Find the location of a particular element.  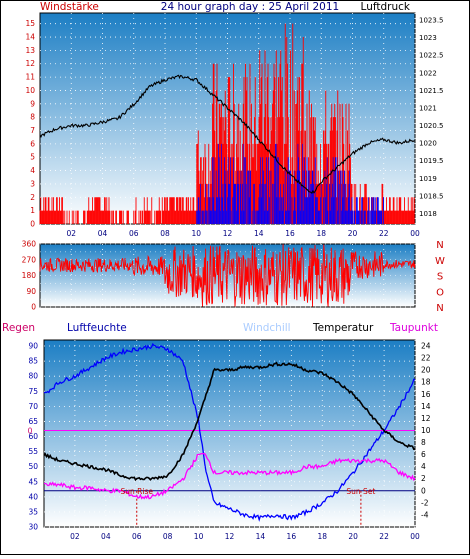

temp-tick-label: -4 is located at coordinates (425, 514).